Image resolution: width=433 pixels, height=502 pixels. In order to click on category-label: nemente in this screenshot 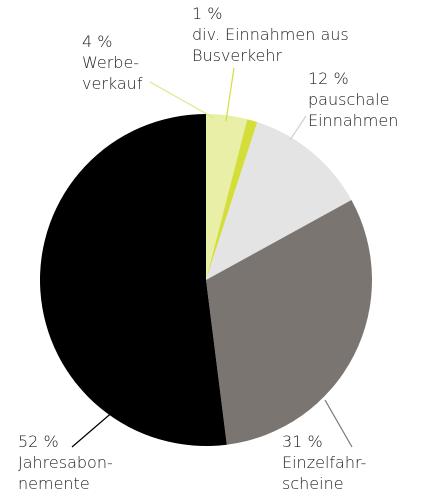, I will do `click(54, 483)`.